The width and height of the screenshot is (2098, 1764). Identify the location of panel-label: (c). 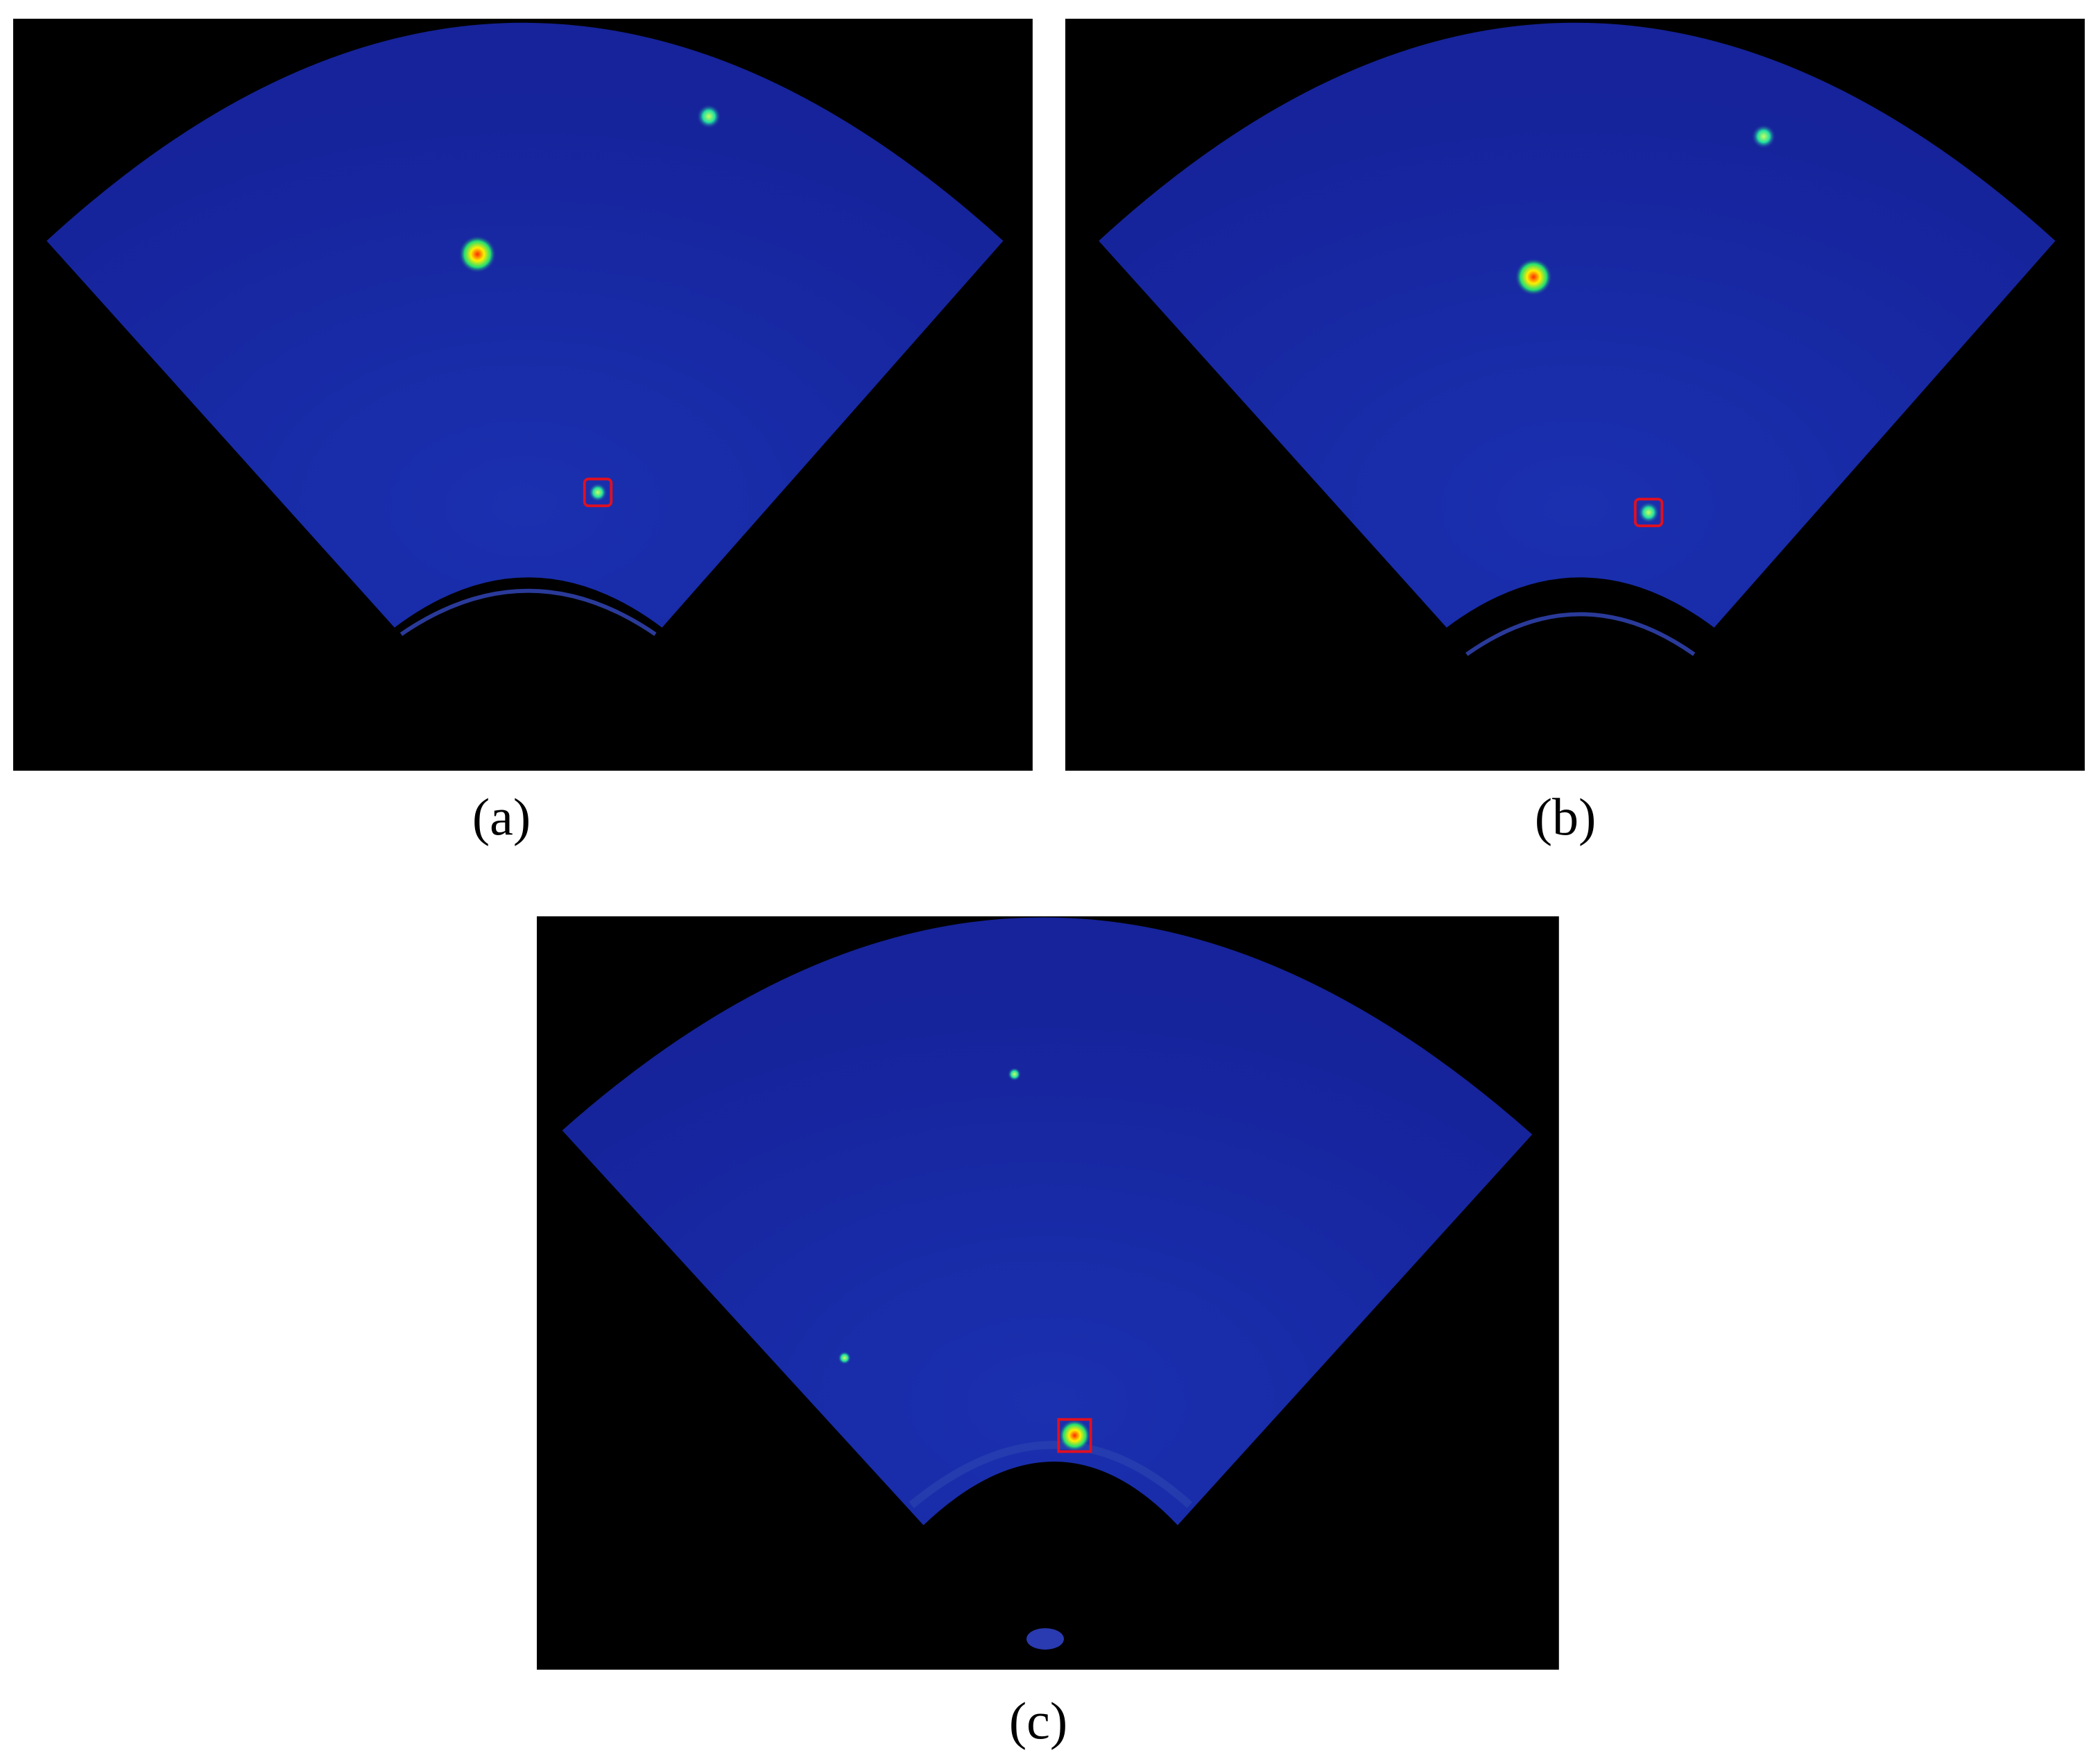
(1038, 1721).